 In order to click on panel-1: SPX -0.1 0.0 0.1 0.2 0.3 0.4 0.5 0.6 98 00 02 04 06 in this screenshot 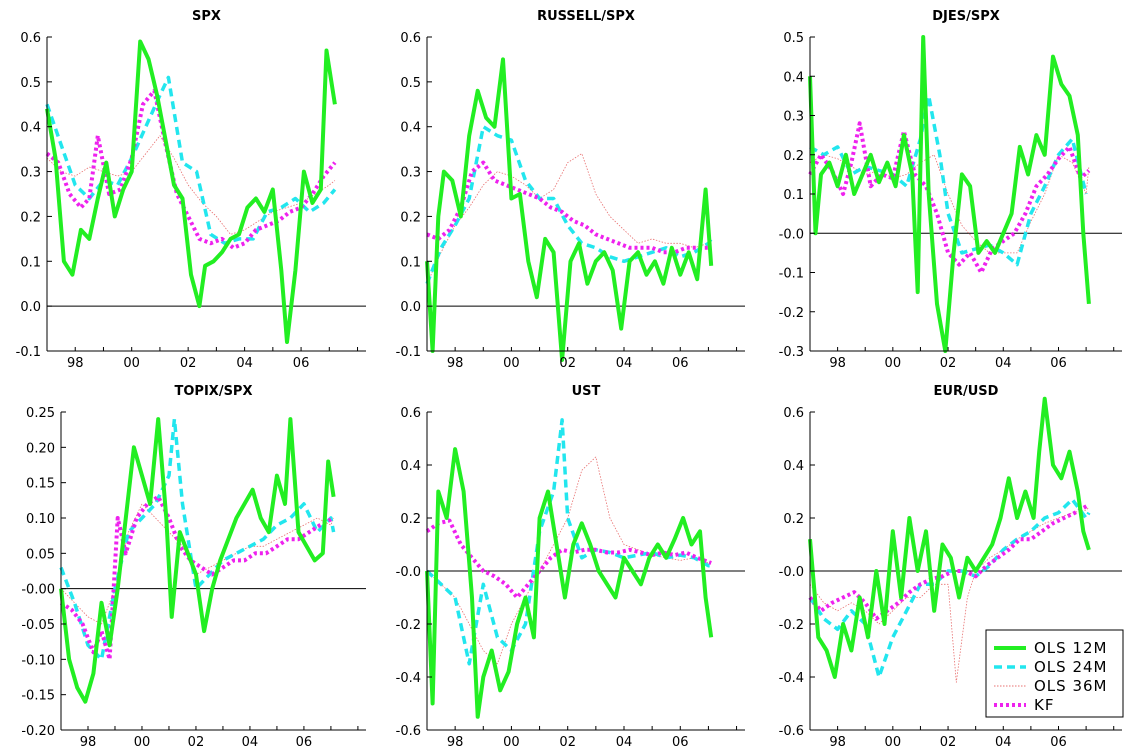, I will do `click(191, 190)`.